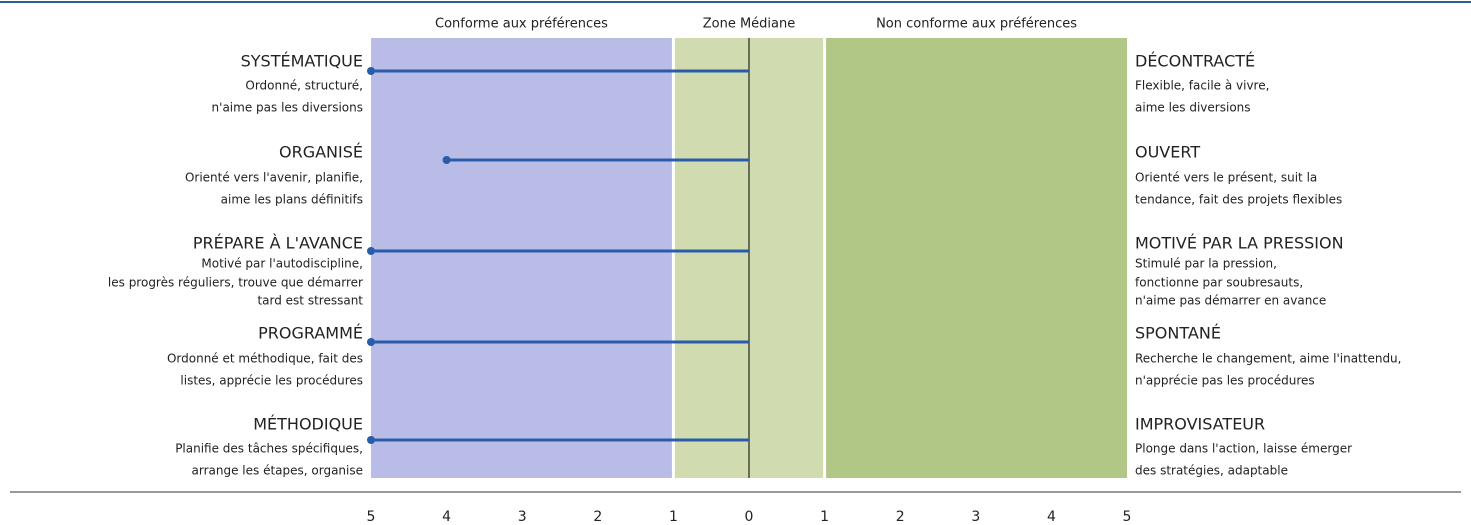 Image resolution: width=1471 pixels, height=525 pixels. What do you see at coordinates (1195, 61) in the screenshot?
I see `right-pole: DÉCONTRACTÉ` at bounding box center [1195, 61].